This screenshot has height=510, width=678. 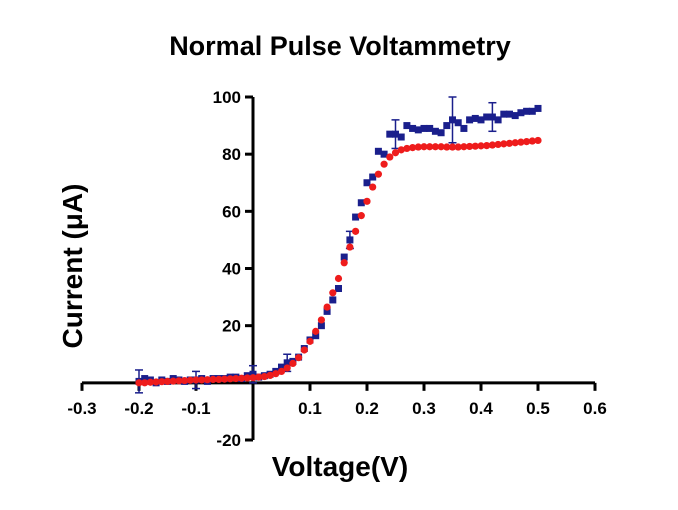 I want to click on y-tick-label: -20, so click(x=228, y=440).